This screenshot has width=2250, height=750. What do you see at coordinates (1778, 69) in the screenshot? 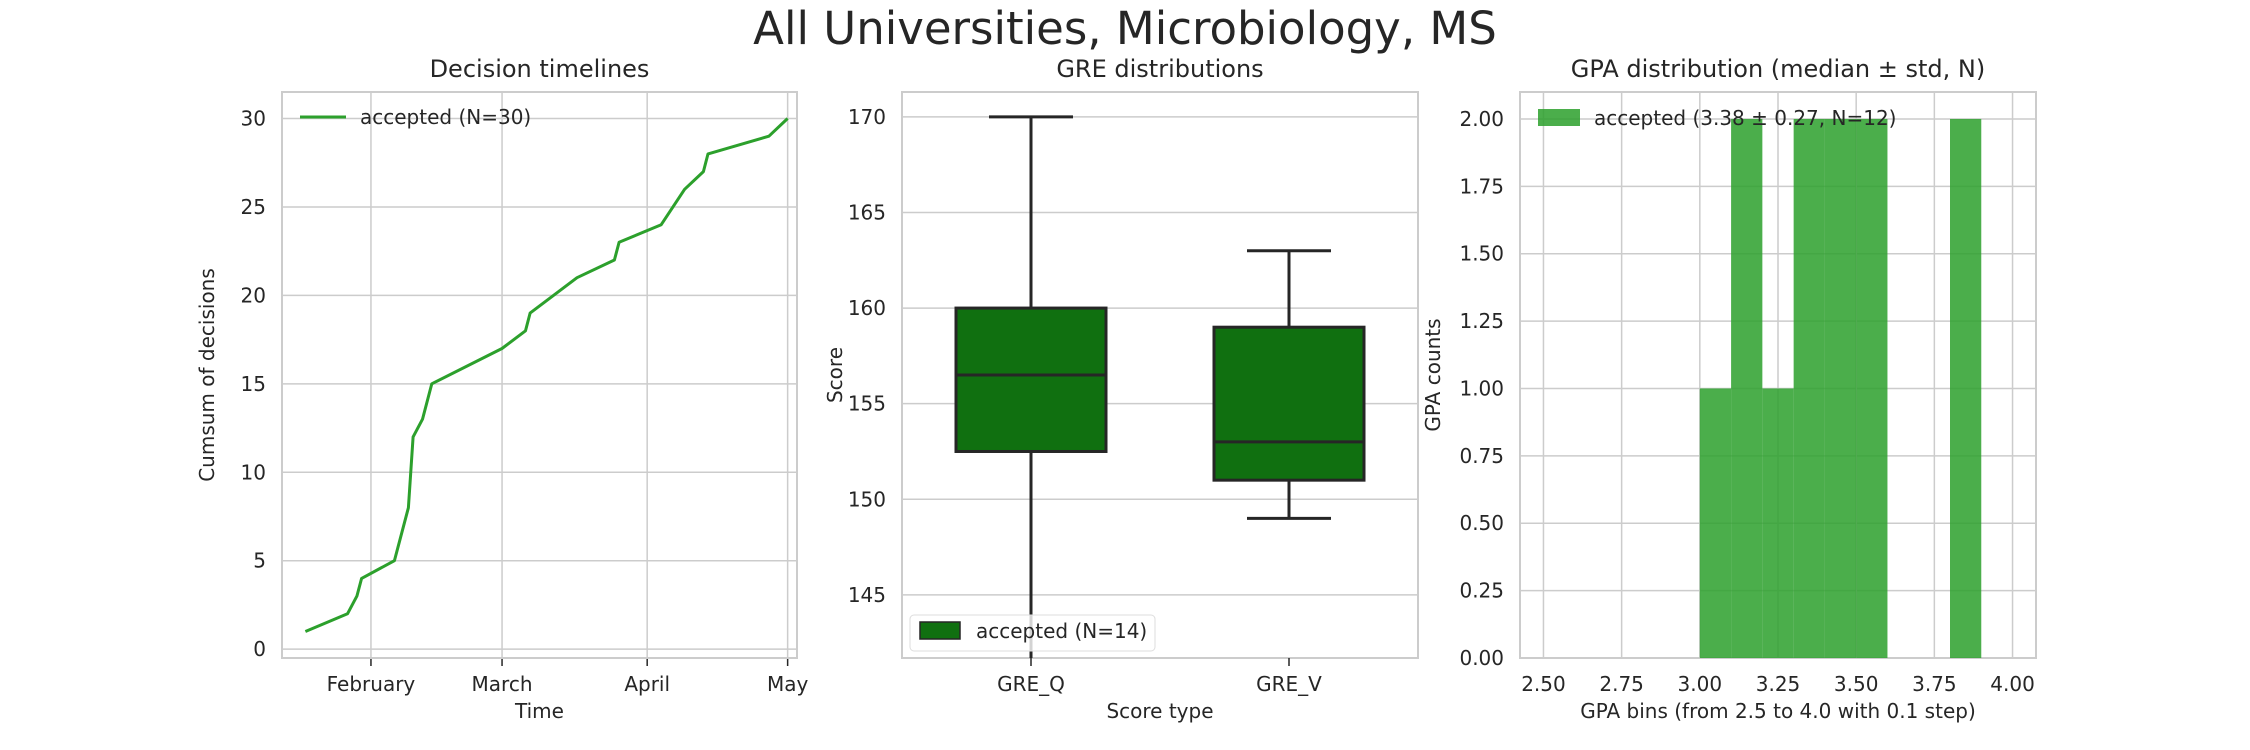
I see `chart-title: GPA distribution (median ± std, N)` at bounding box center [1778, 69].